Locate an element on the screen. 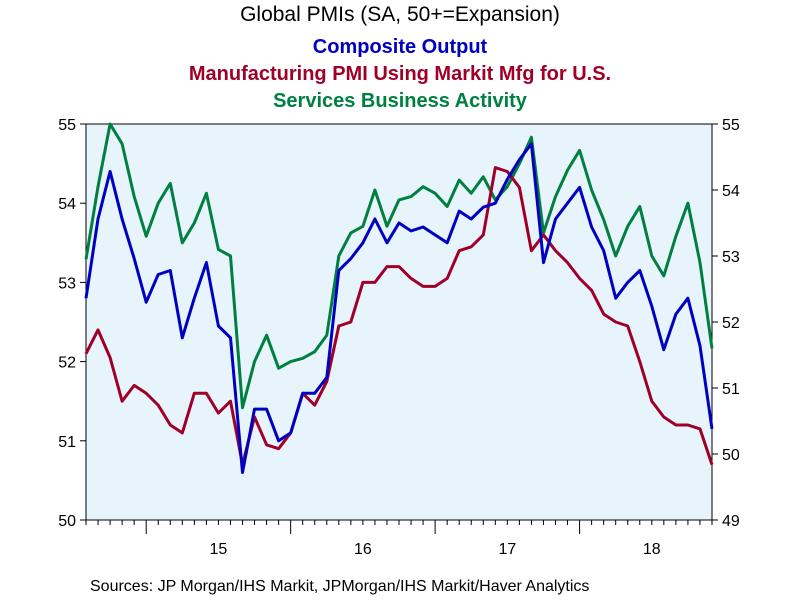  y-right-tick-label: 49 is located at coordinates (731, 521).